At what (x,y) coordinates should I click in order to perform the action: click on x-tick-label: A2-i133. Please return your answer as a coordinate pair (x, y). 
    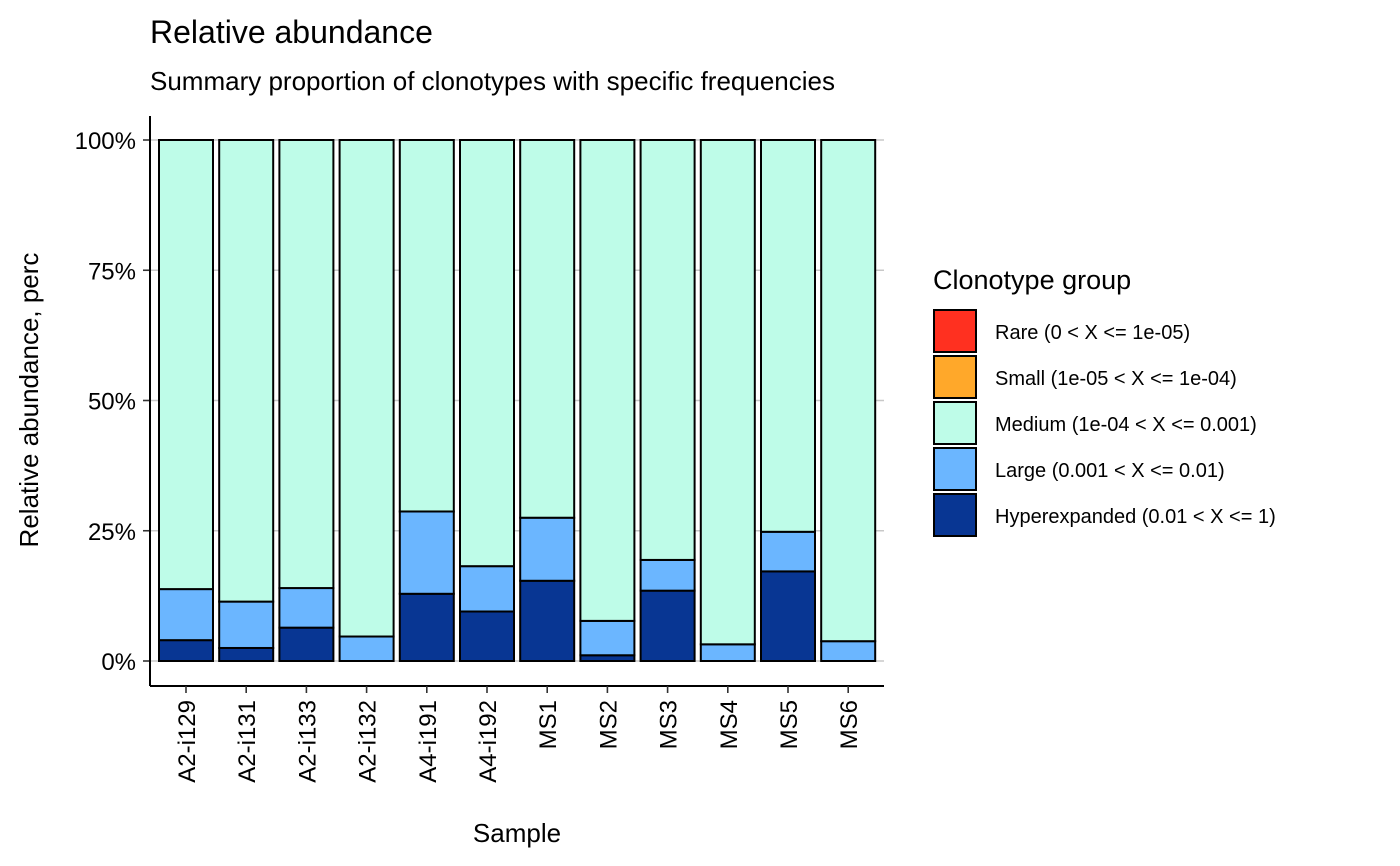
    Looking at the image, I should click on (307, 741).